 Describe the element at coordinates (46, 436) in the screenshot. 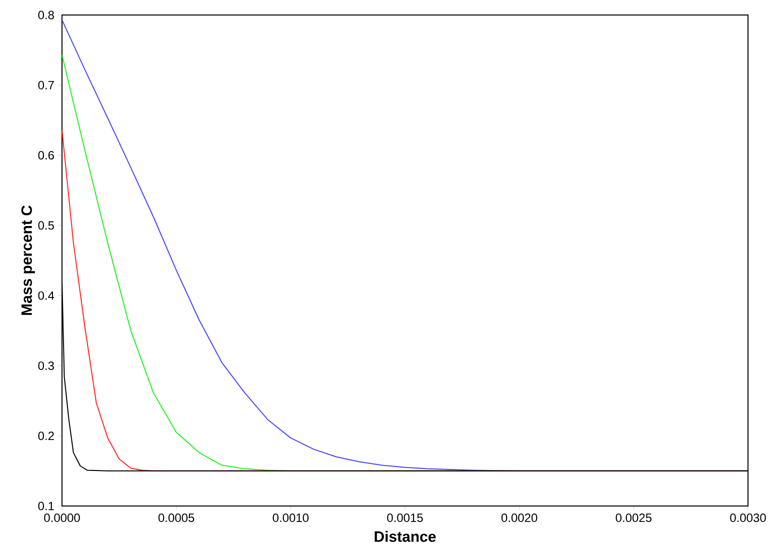

I see `y-tick-label: 0.2` at that location.